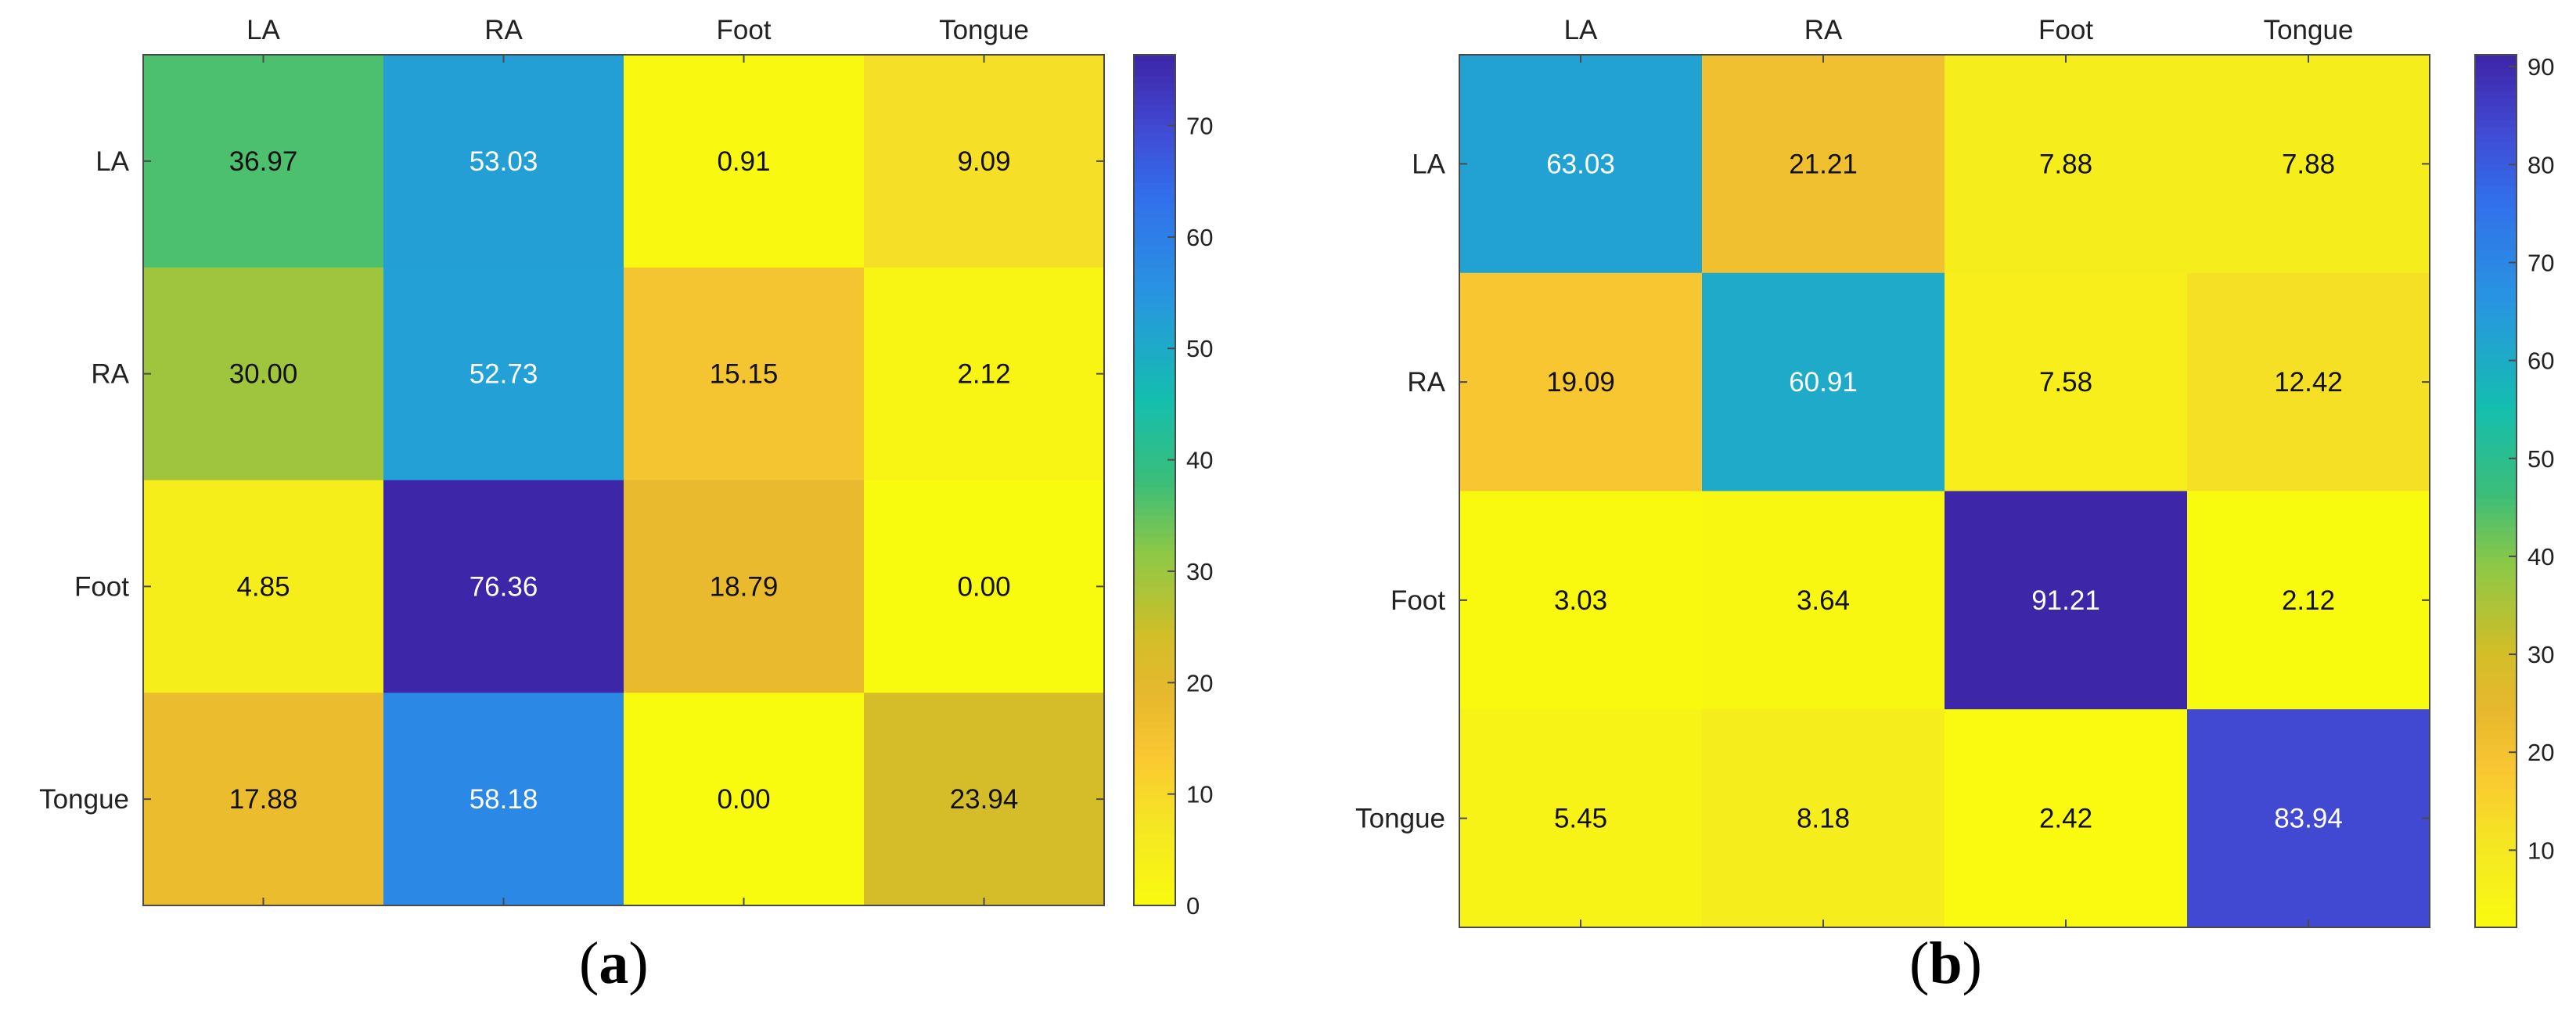 This screenshot has height=1033, width=2576. Describe the element at coordinates (263, 374) in the screenshot. I see `cell-value-label: 30.00` at that location.